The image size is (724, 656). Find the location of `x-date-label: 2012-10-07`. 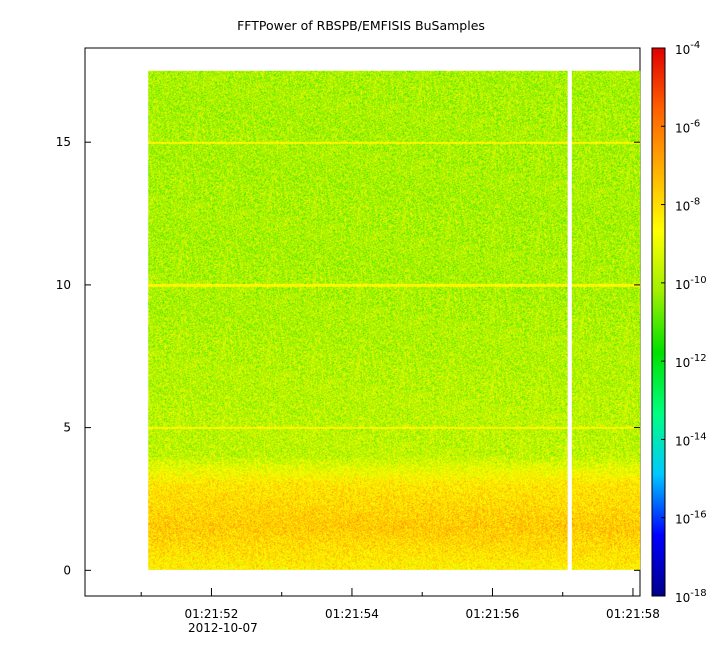

x-date-label: 2012-10-07 is located at coordinates (223, 628).